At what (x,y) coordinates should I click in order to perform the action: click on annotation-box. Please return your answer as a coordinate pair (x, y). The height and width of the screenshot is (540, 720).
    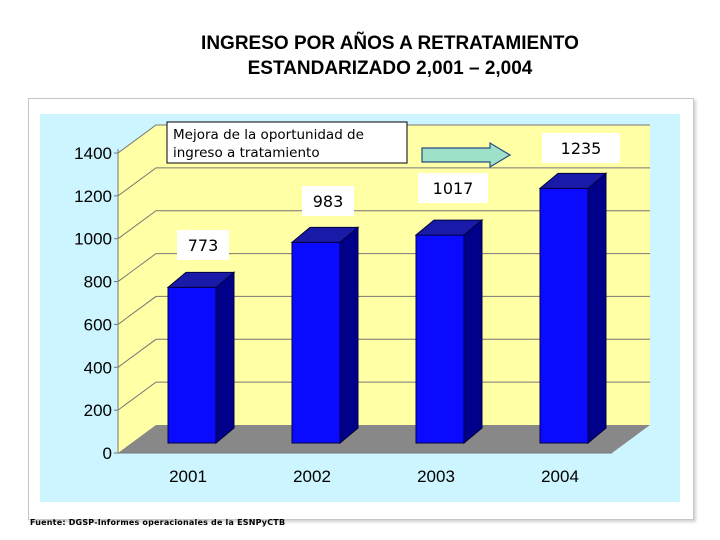
    Looking at the image, I should click on (287, 142).